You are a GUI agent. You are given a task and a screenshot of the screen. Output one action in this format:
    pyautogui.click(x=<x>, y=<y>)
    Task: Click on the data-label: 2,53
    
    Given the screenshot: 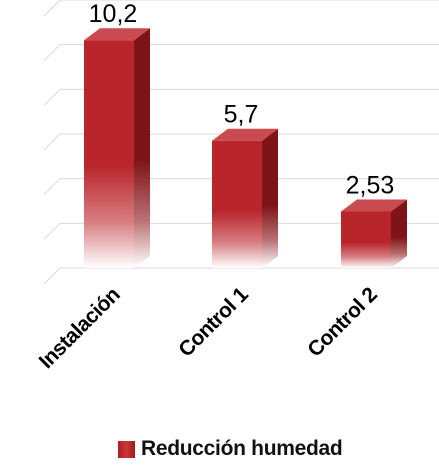 What is the action you would take?
    pyautogui.click(x=370, y=185)
    